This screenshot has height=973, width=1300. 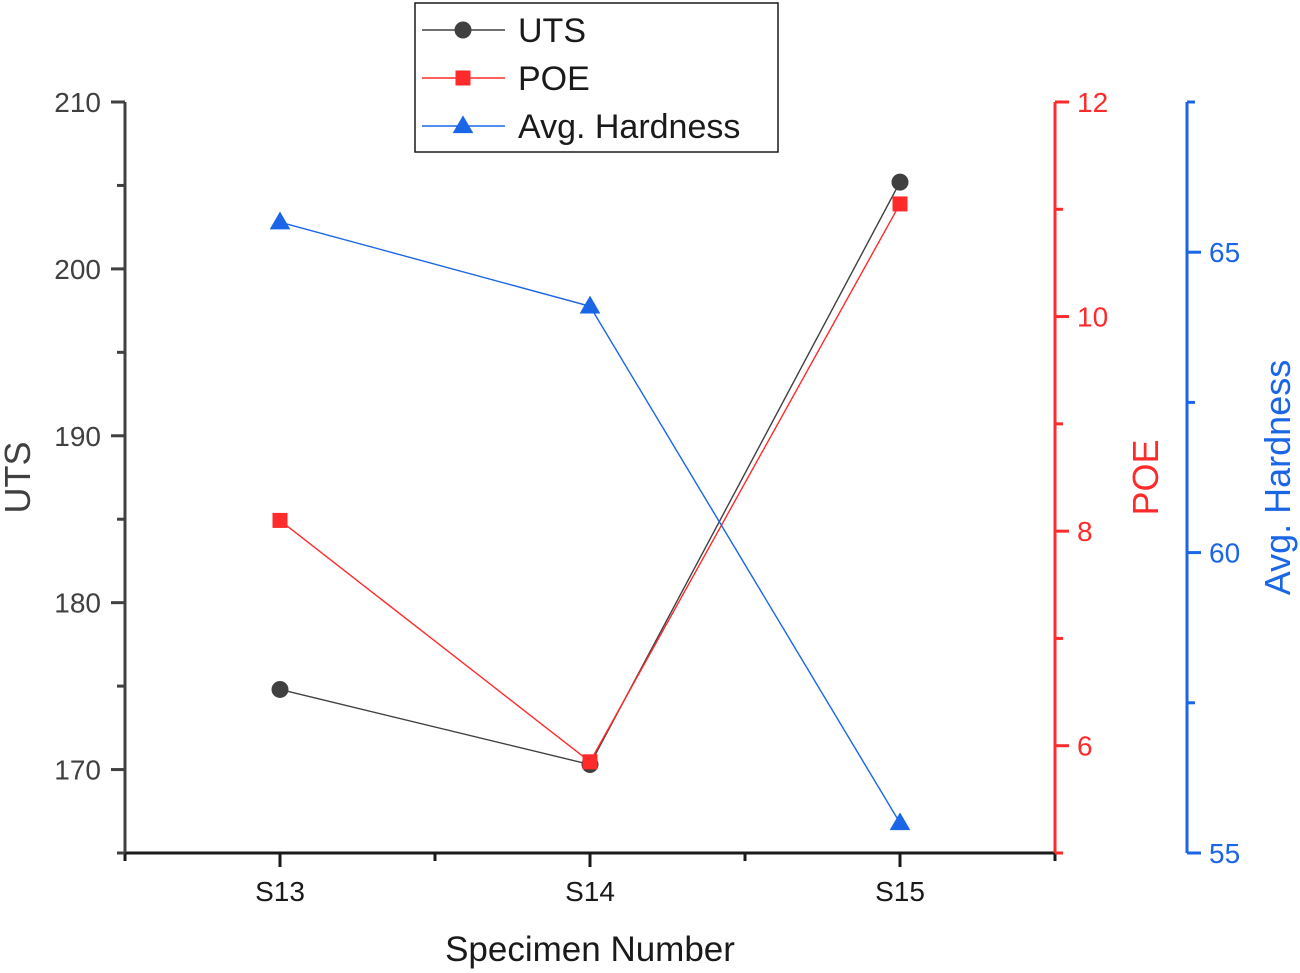 I want to click on right1-axis-label: POE, so click(x=1145, y=477).